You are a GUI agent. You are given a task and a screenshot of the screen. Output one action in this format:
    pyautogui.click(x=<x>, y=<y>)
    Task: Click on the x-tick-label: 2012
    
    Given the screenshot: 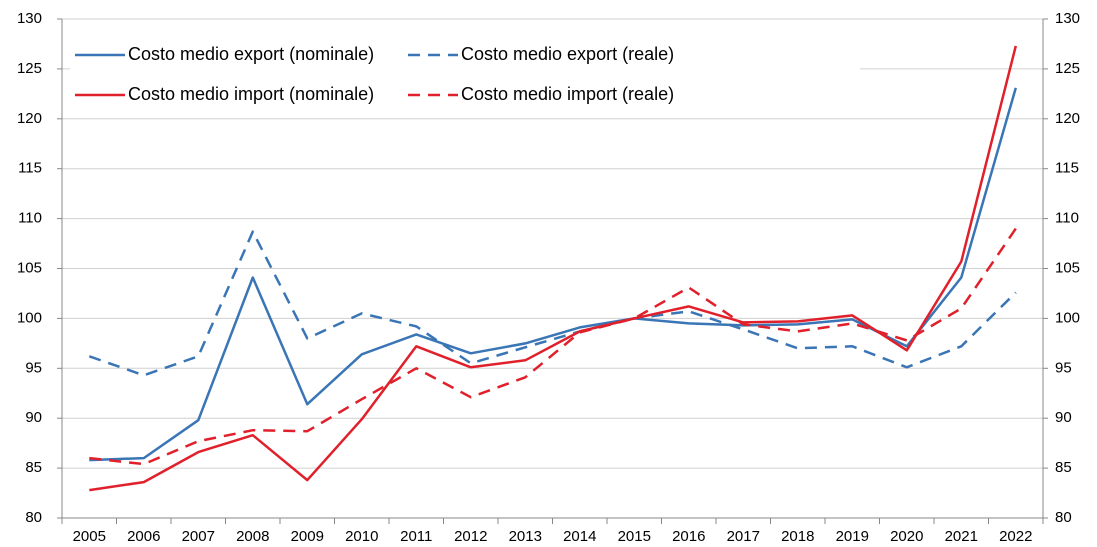 What is the action you would take?
    pyautogui.click(x=470, y=535)
    